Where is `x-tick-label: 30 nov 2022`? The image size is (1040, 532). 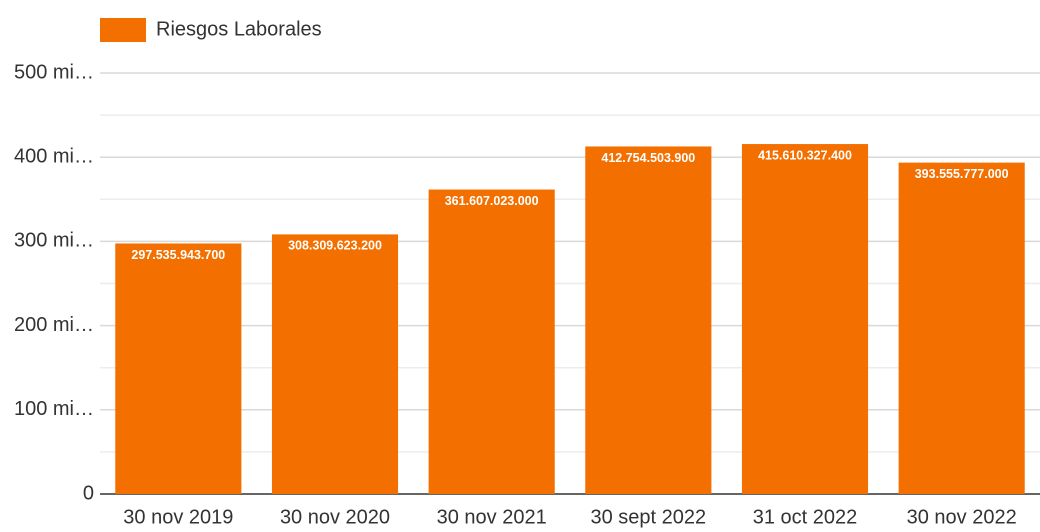
x-tick-label: 30 nov 2022 is located at coordinates (962, 517).